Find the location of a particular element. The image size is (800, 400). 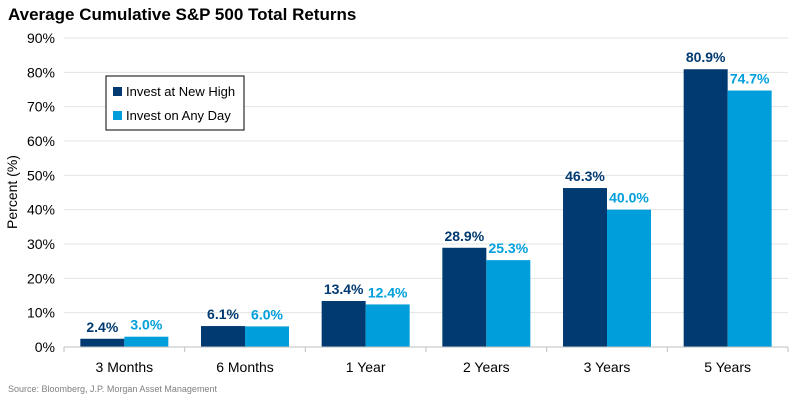

chart-title: Average Cumulative S&P 500 Total Returns is located at coordinates (182, 14).